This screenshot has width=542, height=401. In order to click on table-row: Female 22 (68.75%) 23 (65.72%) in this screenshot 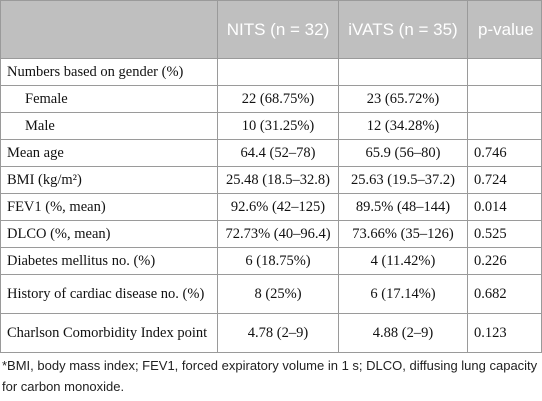, I will do `click(271, 99)`.